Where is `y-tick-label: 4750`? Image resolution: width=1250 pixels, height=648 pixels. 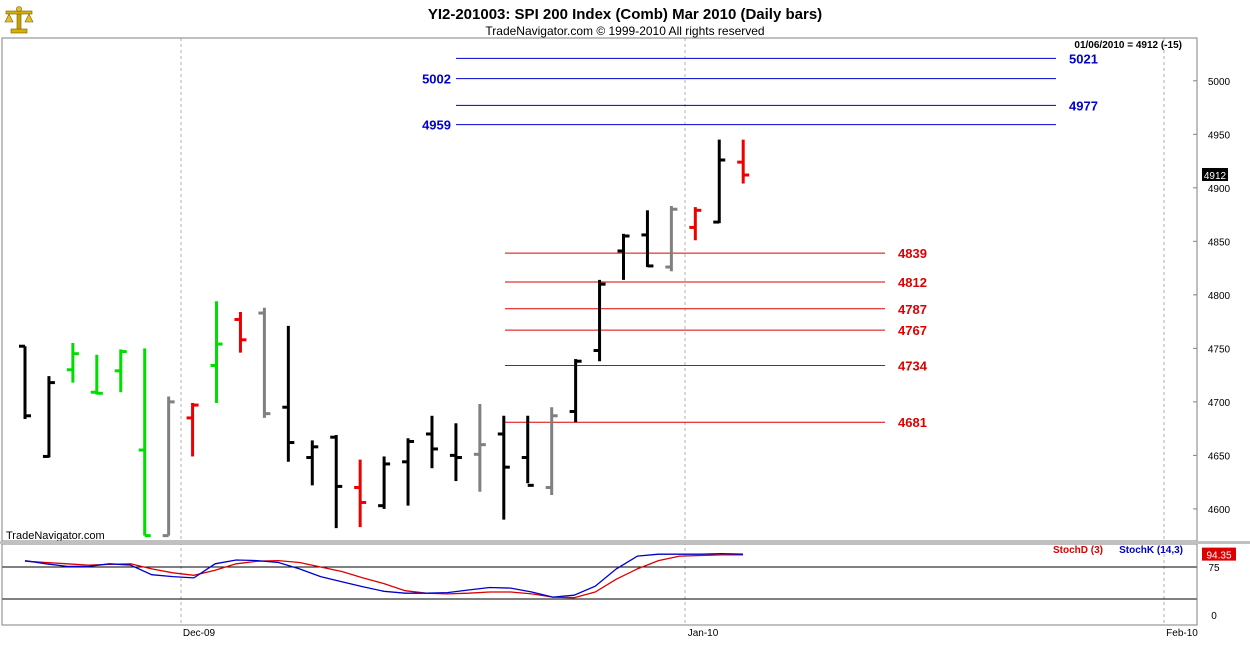
y-tick-label: 4750 is located at coordinates (1219, 349).